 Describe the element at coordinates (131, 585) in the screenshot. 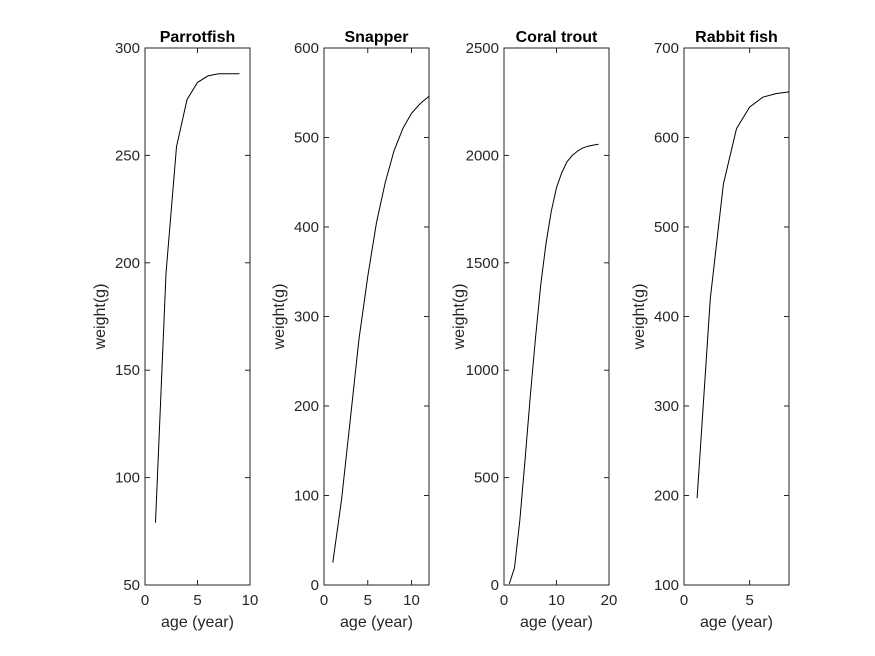

I see `y-tick-label: 50` at that location.